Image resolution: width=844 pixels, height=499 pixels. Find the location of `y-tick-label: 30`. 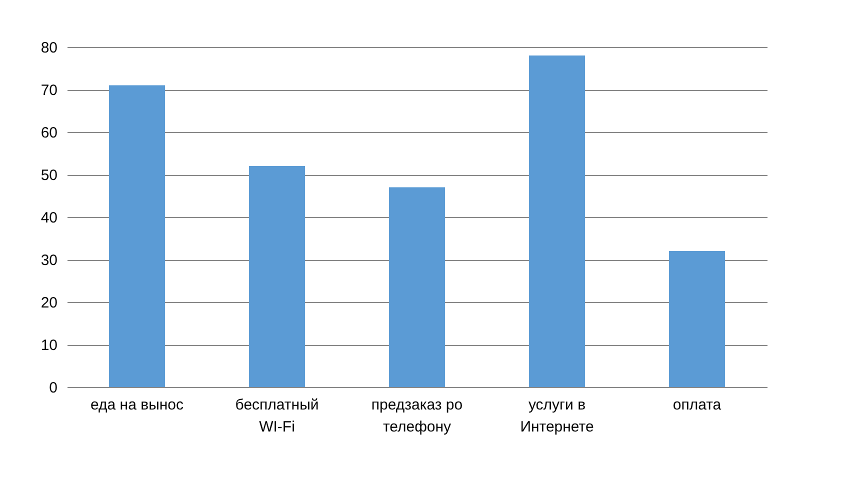

y-tick-label: 30 is located at coordinates (49, 260).